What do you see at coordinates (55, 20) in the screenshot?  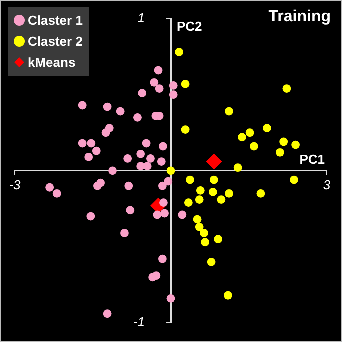 I see `legend-label: Claster 1` at bounding box center [55, 20].